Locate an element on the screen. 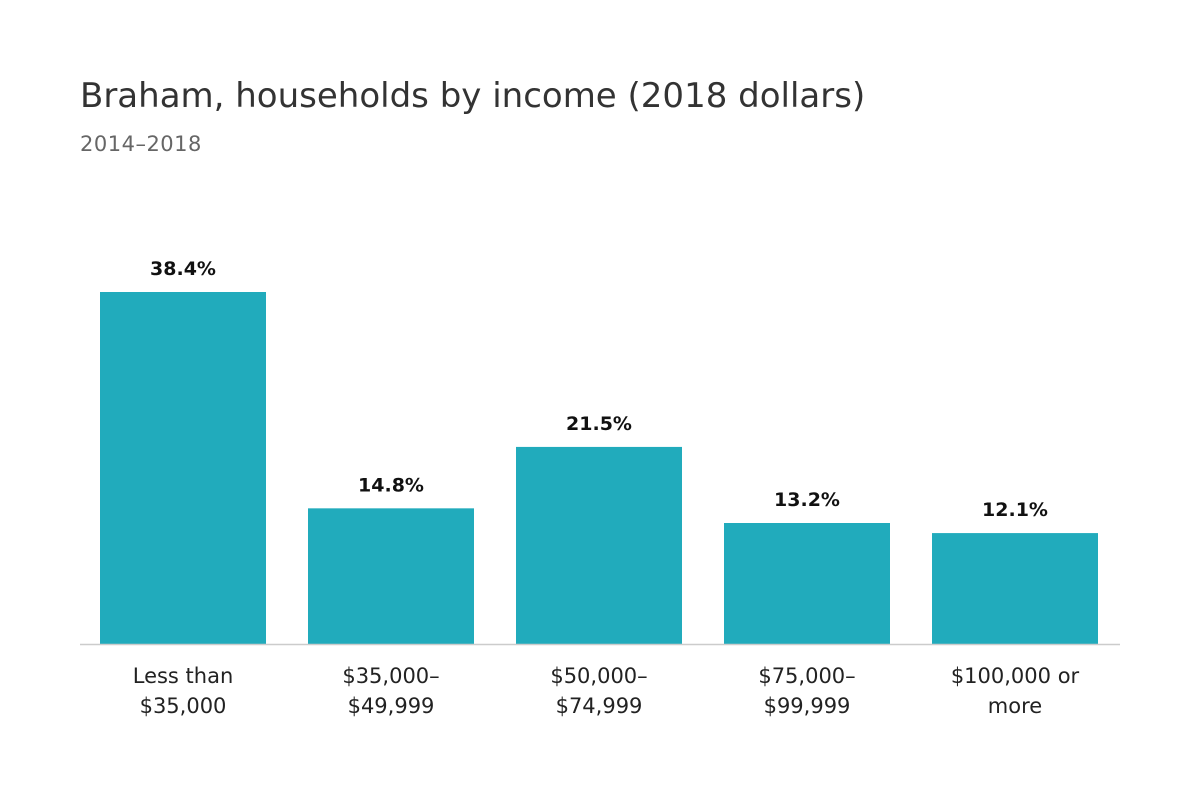  x-tick-label-line: Less than is located at coordinates (183, 676).